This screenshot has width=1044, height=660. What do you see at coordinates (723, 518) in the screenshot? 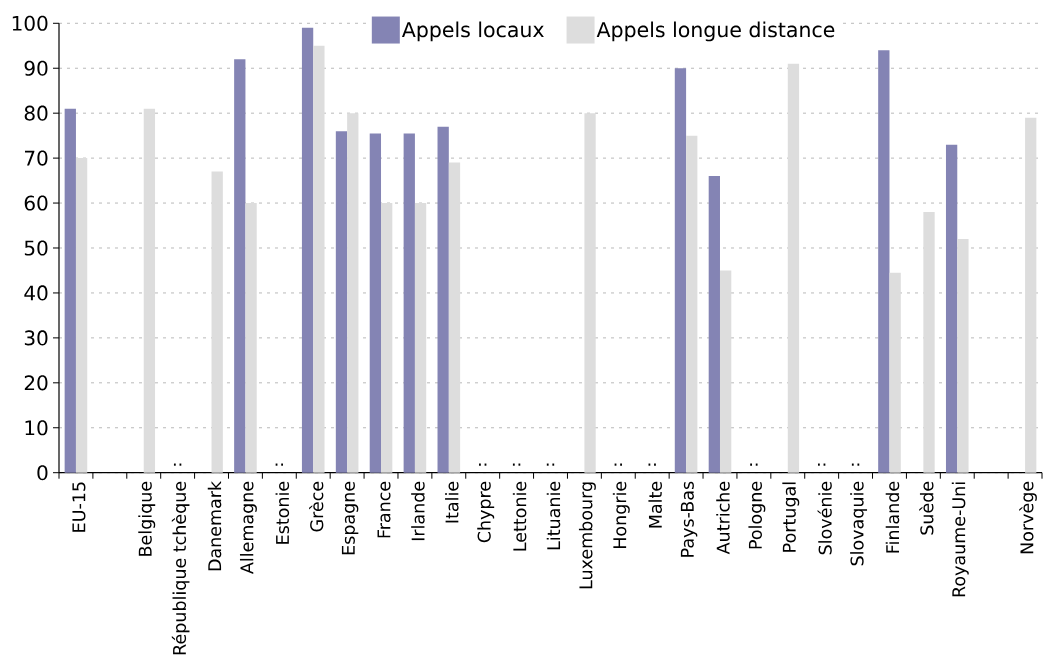
I see `x-tick-label: Autriche` at bounding box center [723, 518].